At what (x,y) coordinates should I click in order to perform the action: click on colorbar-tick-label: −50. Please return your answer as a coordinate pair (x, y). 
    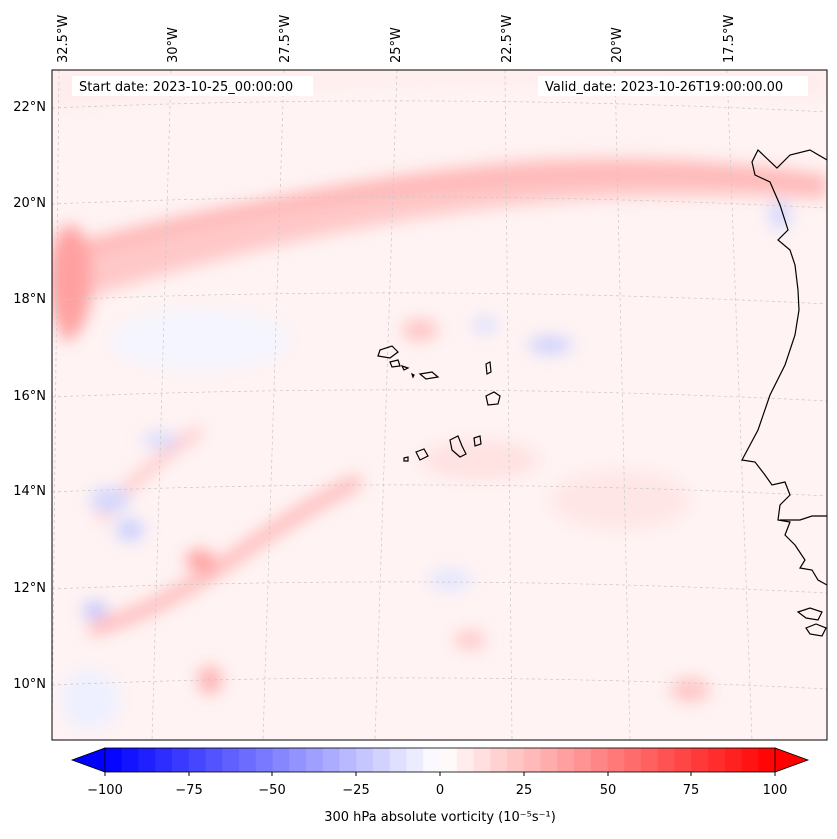
    Looking at the image, I should click on (271, 790).